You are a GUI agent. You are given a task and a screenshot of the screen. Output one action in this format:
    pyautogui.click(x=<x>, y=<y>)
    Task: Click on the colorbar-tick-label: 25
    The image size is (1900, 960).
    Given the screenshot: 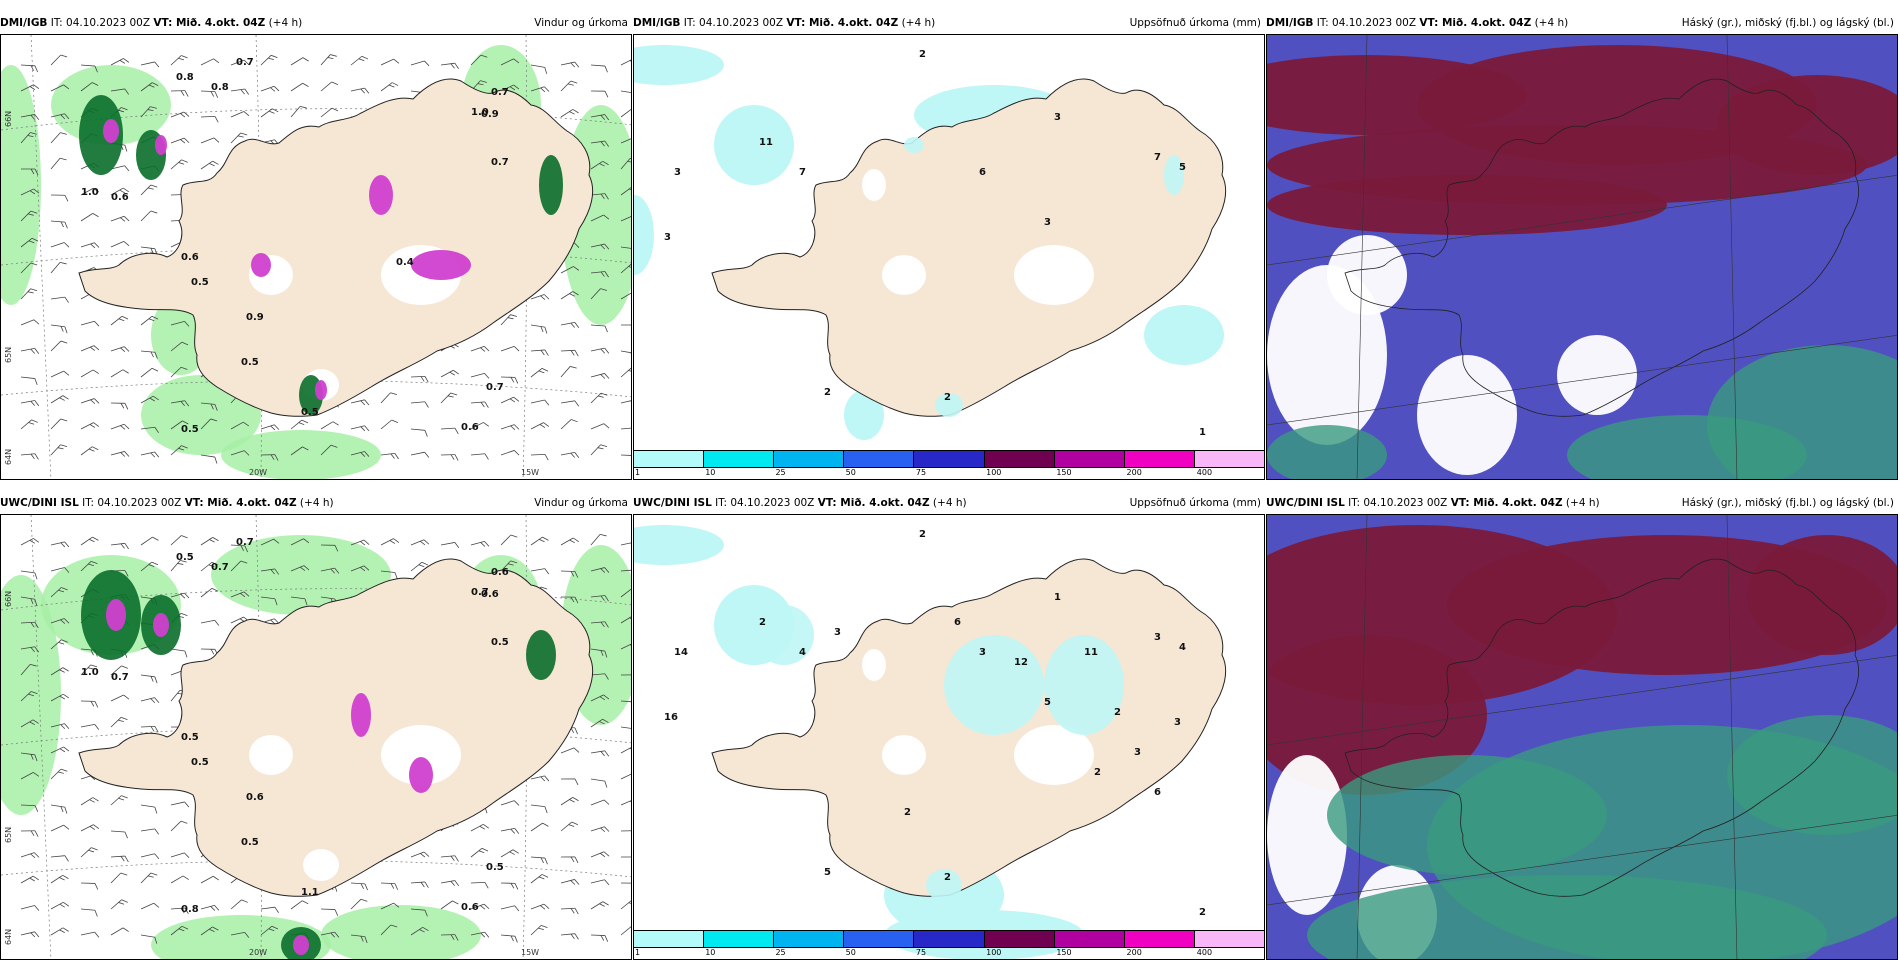 What is the action you would take?
    pyautogui.click(x=780, y=472)
    